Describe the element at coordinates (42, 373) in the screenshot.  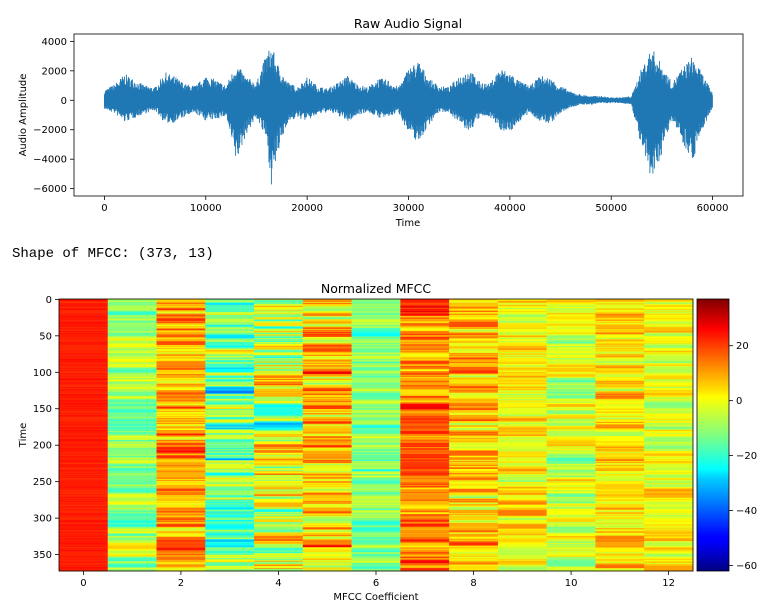
I see `mfcc-y-tick-label: 100` at that location.